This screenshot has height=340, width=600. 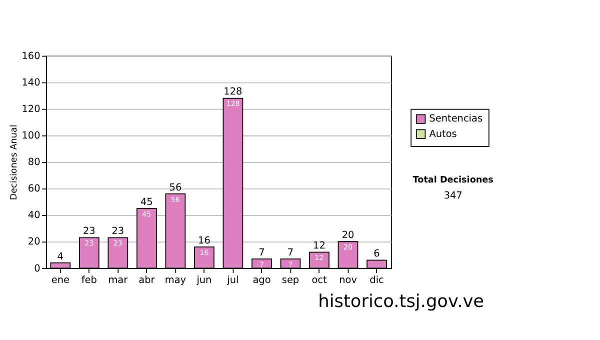 I want to click on y-tick-label: 80, so click(x=34, y=162).